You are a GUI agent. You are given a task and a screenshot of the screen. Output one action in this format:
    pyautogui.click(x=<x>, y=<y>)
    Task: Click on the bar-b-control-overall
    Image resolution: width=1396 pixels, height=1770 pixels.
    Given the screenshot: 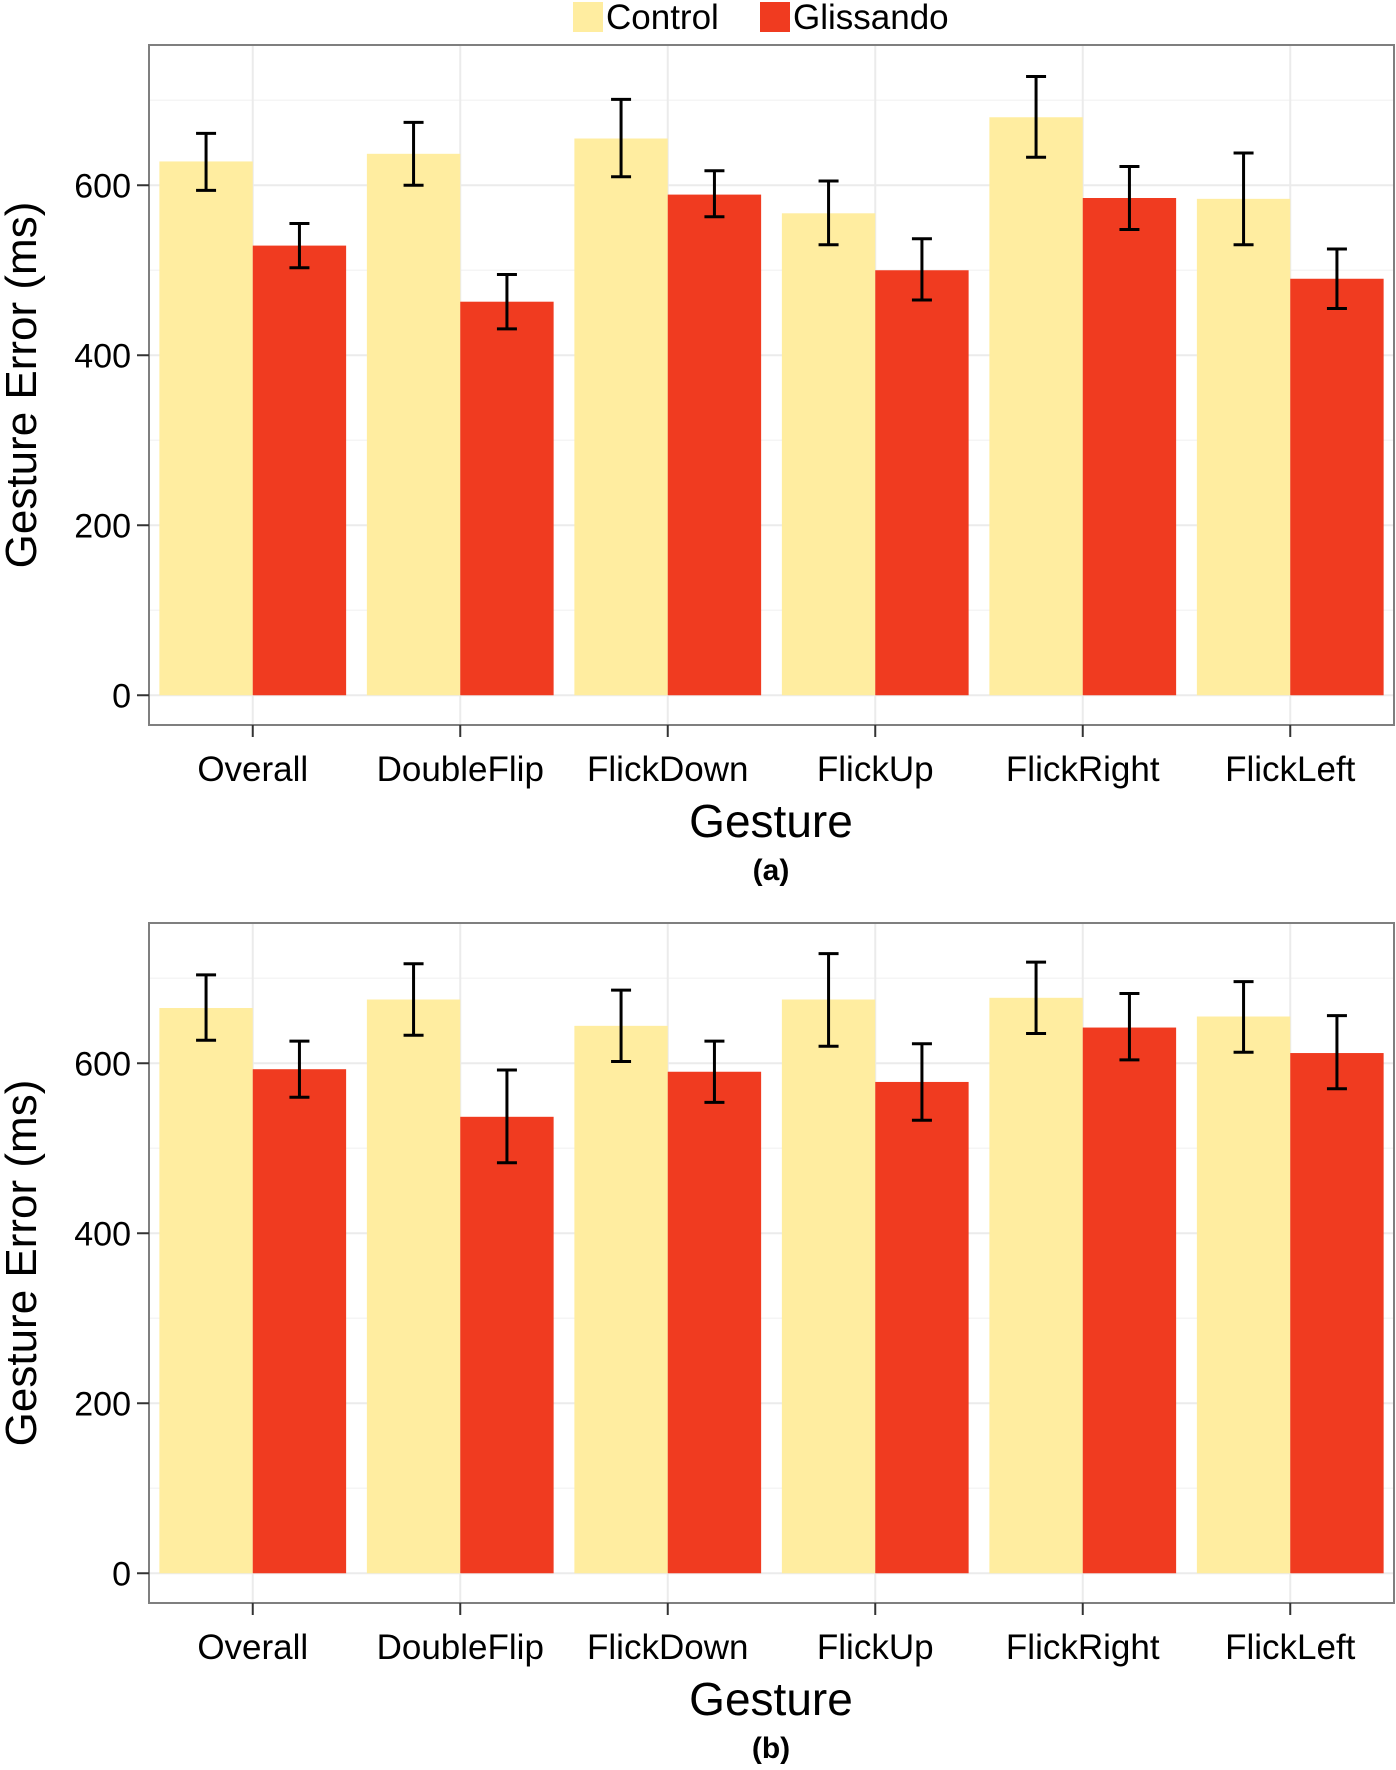 What is the action you would take?
    pyautogui.click(x=206, y=1291)
    